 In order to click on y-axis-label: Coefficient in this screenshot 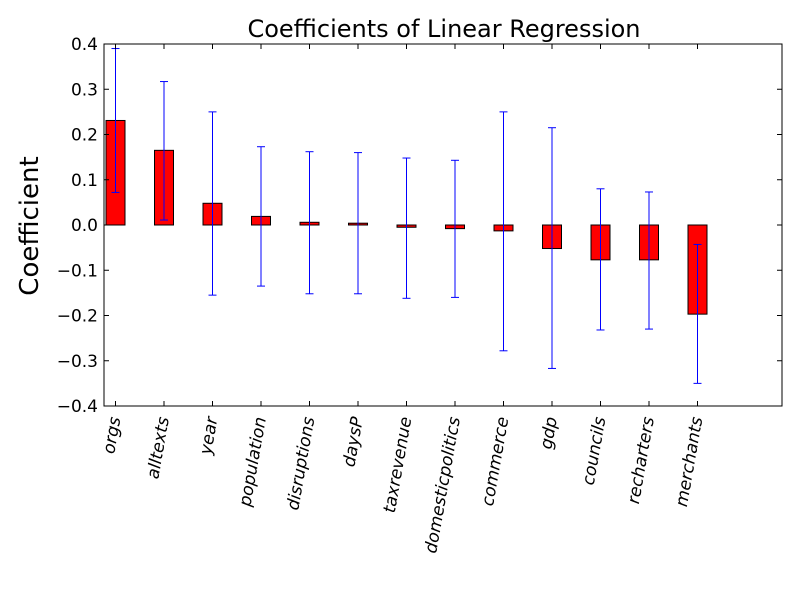, I will do `click(30, 225)`.